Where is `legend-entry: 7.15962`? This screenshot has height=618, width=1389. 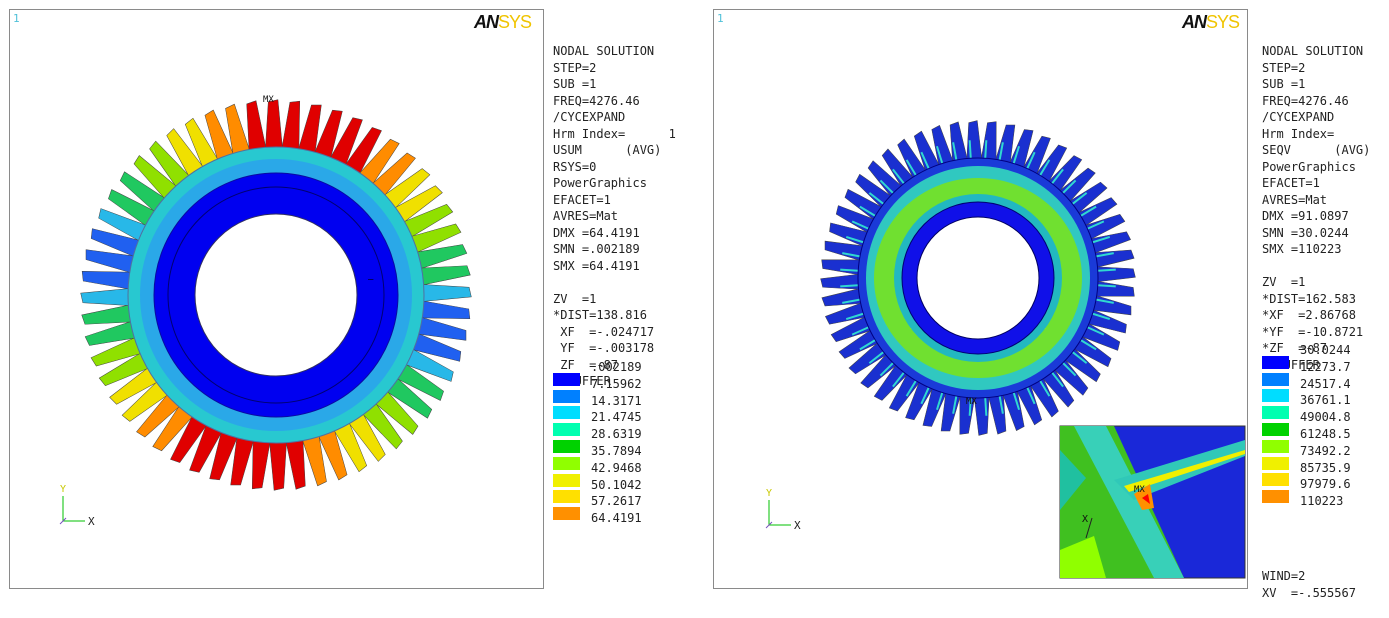
legend-entry: 7.15962 is located at coordinates (623, 382).